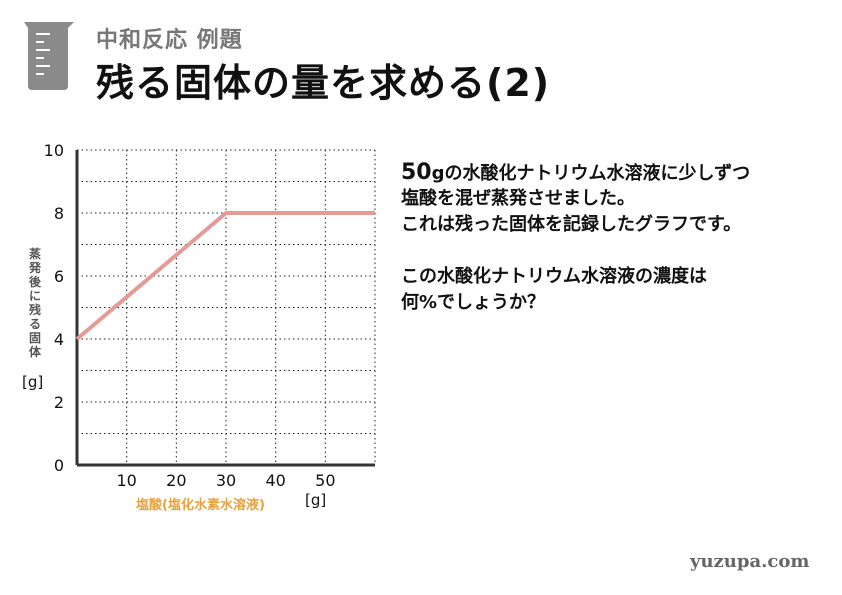 The image size is (842, 595). Describe the element at coordinates (169, 40) in the screenshot. I see `page-subtitle: 中和反応 例題` at that location.